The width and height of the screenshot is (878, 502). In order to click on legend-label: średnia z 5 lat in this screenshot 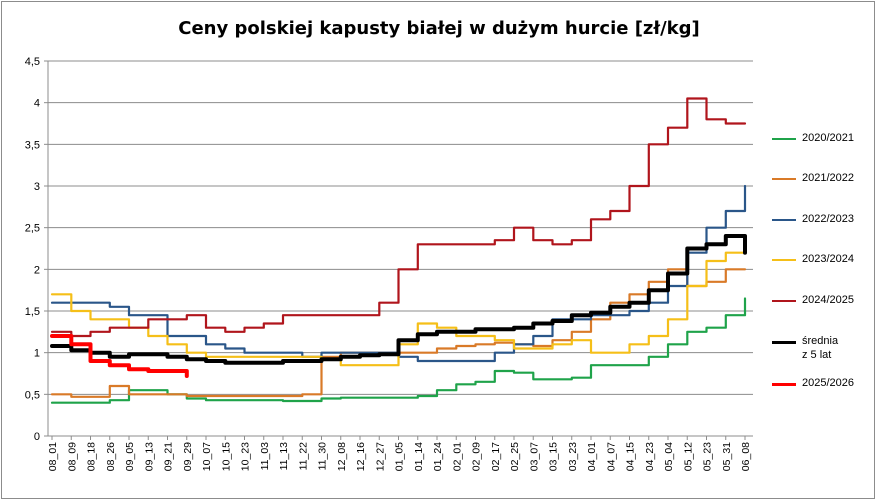, I will do `click(820, 348)`.